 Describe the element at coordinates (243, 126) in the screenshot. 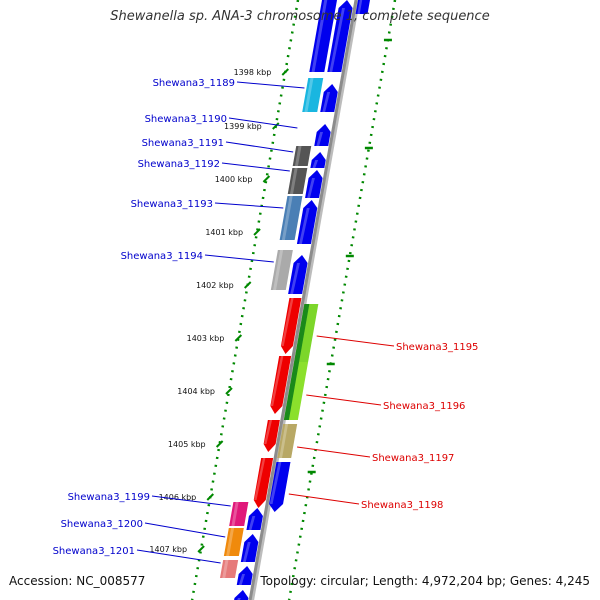

I see `kbp-label: 1399 kbp` at that location.